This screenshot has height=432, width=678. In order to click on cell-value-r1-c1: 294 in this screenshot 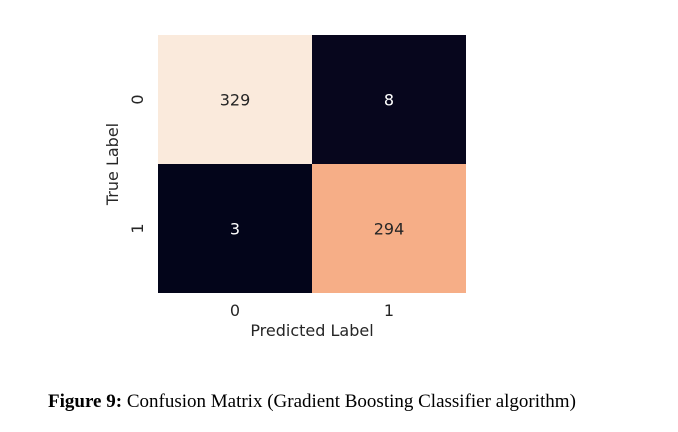, I will do `click(389, 229)`.